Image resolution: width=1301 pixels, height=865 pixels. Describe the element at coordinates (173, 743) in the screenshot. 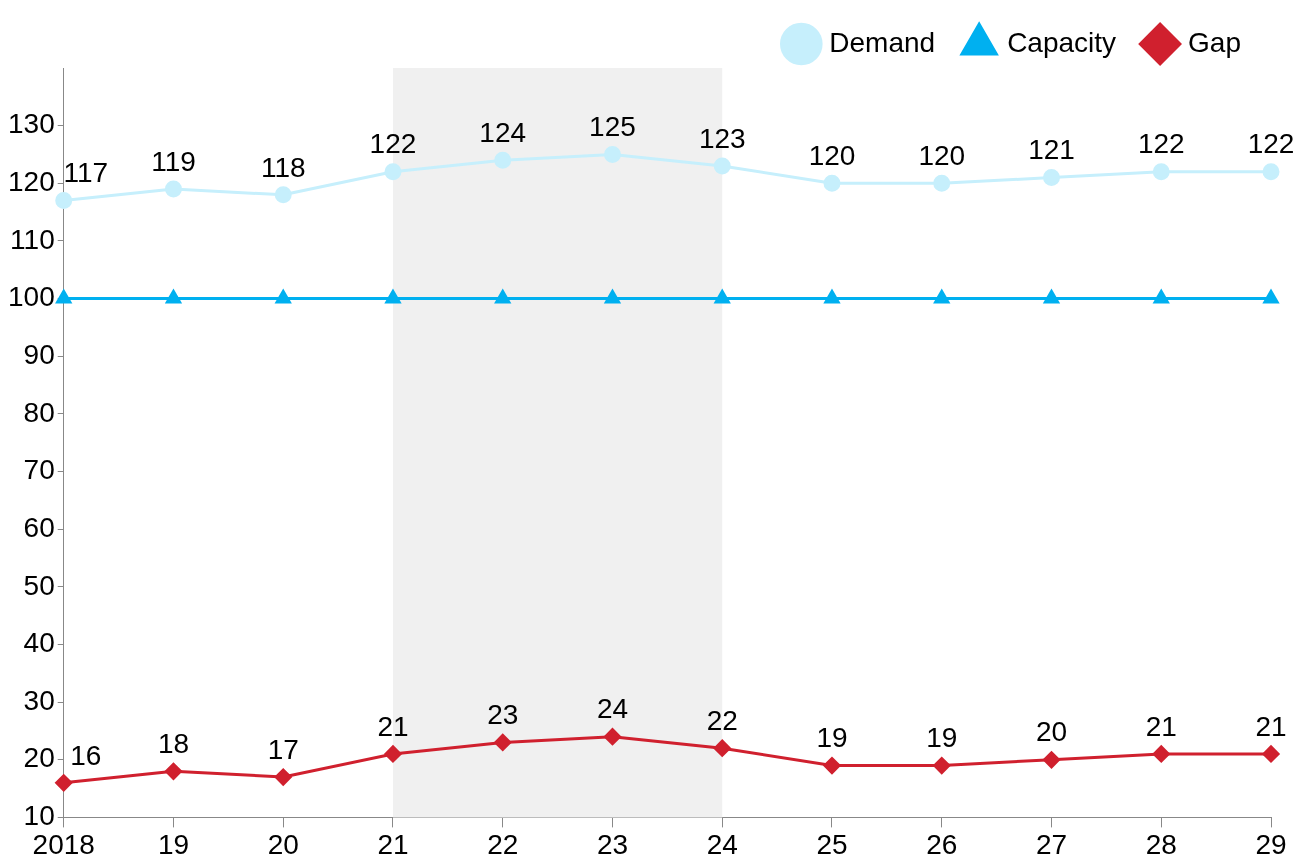

I see `data-label: 18` at that location.